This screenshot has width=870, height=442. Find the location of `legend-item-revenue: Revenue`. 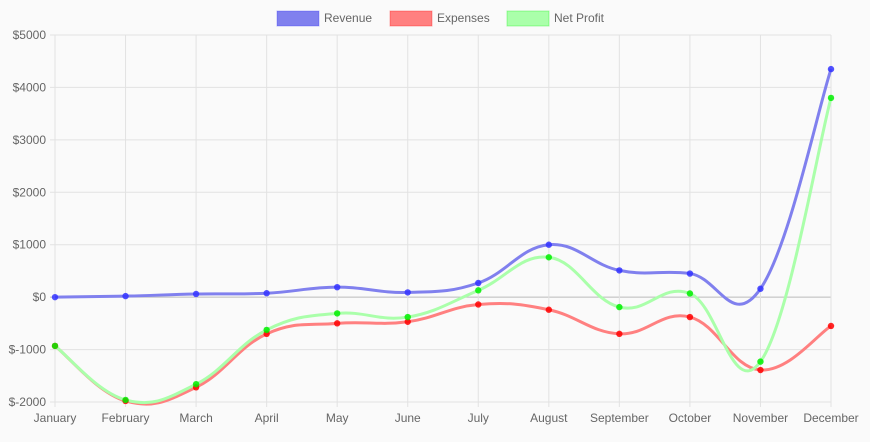

legend-item-revenue: Revenue is located at coordinates (324, 18).